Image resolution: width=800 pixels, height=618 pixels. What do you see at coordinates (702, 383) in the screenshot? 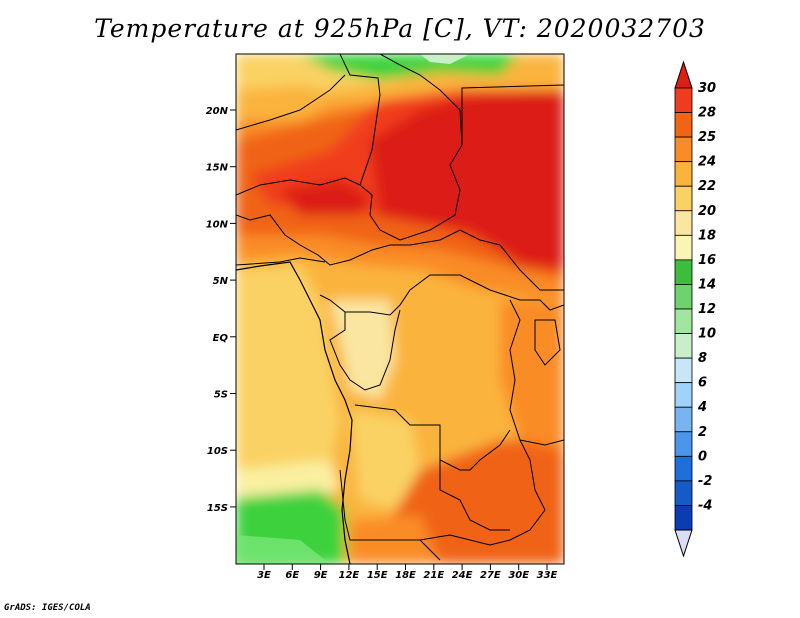
I see `colorbar-label: 6` at bounding box center [702, 383].